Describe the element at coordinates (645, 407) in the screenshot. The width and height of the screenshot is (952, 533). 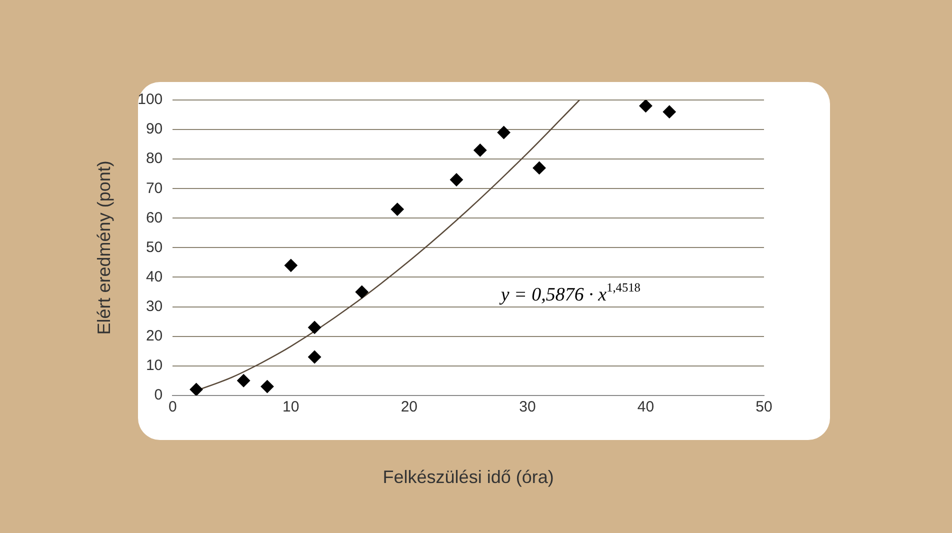
I see `x-tick-label: 40` at that location.